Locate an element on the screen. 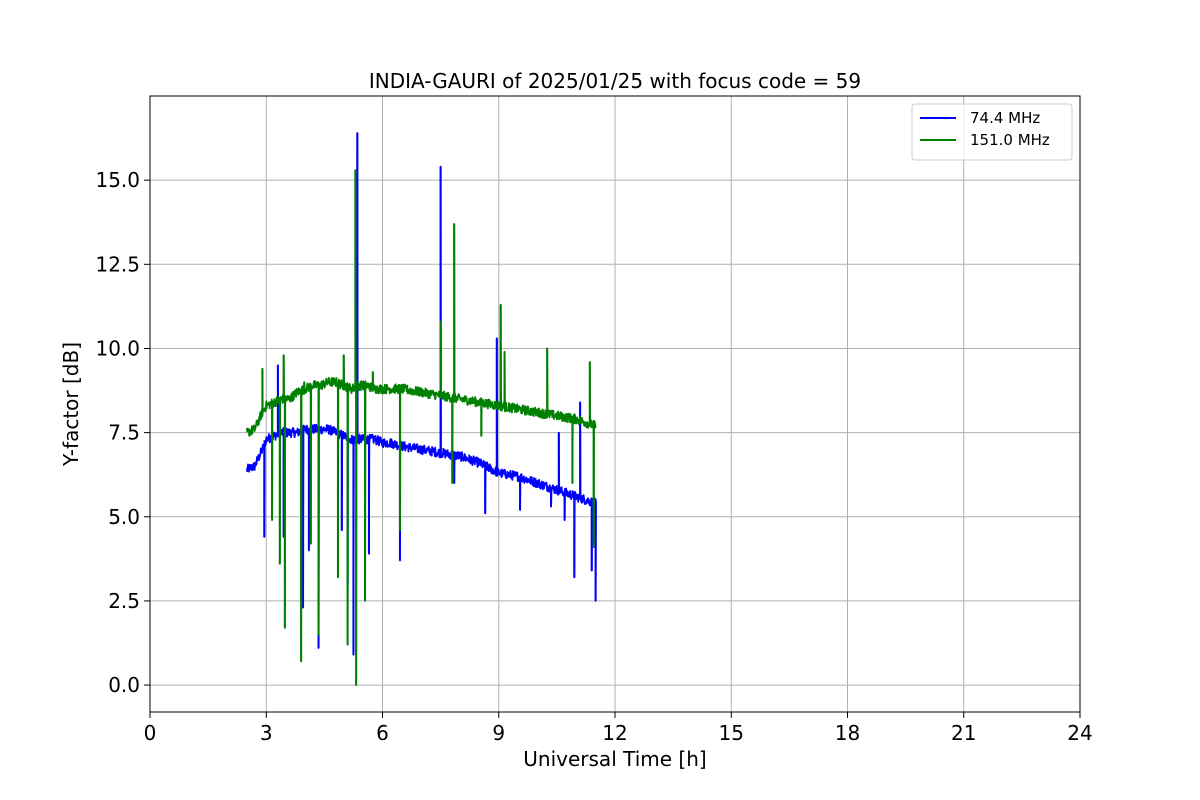 The height and width of the screenshot is (800, 1200). legend: 74.4 MHz 151.0 MHz is located at coordinates (992, 132).